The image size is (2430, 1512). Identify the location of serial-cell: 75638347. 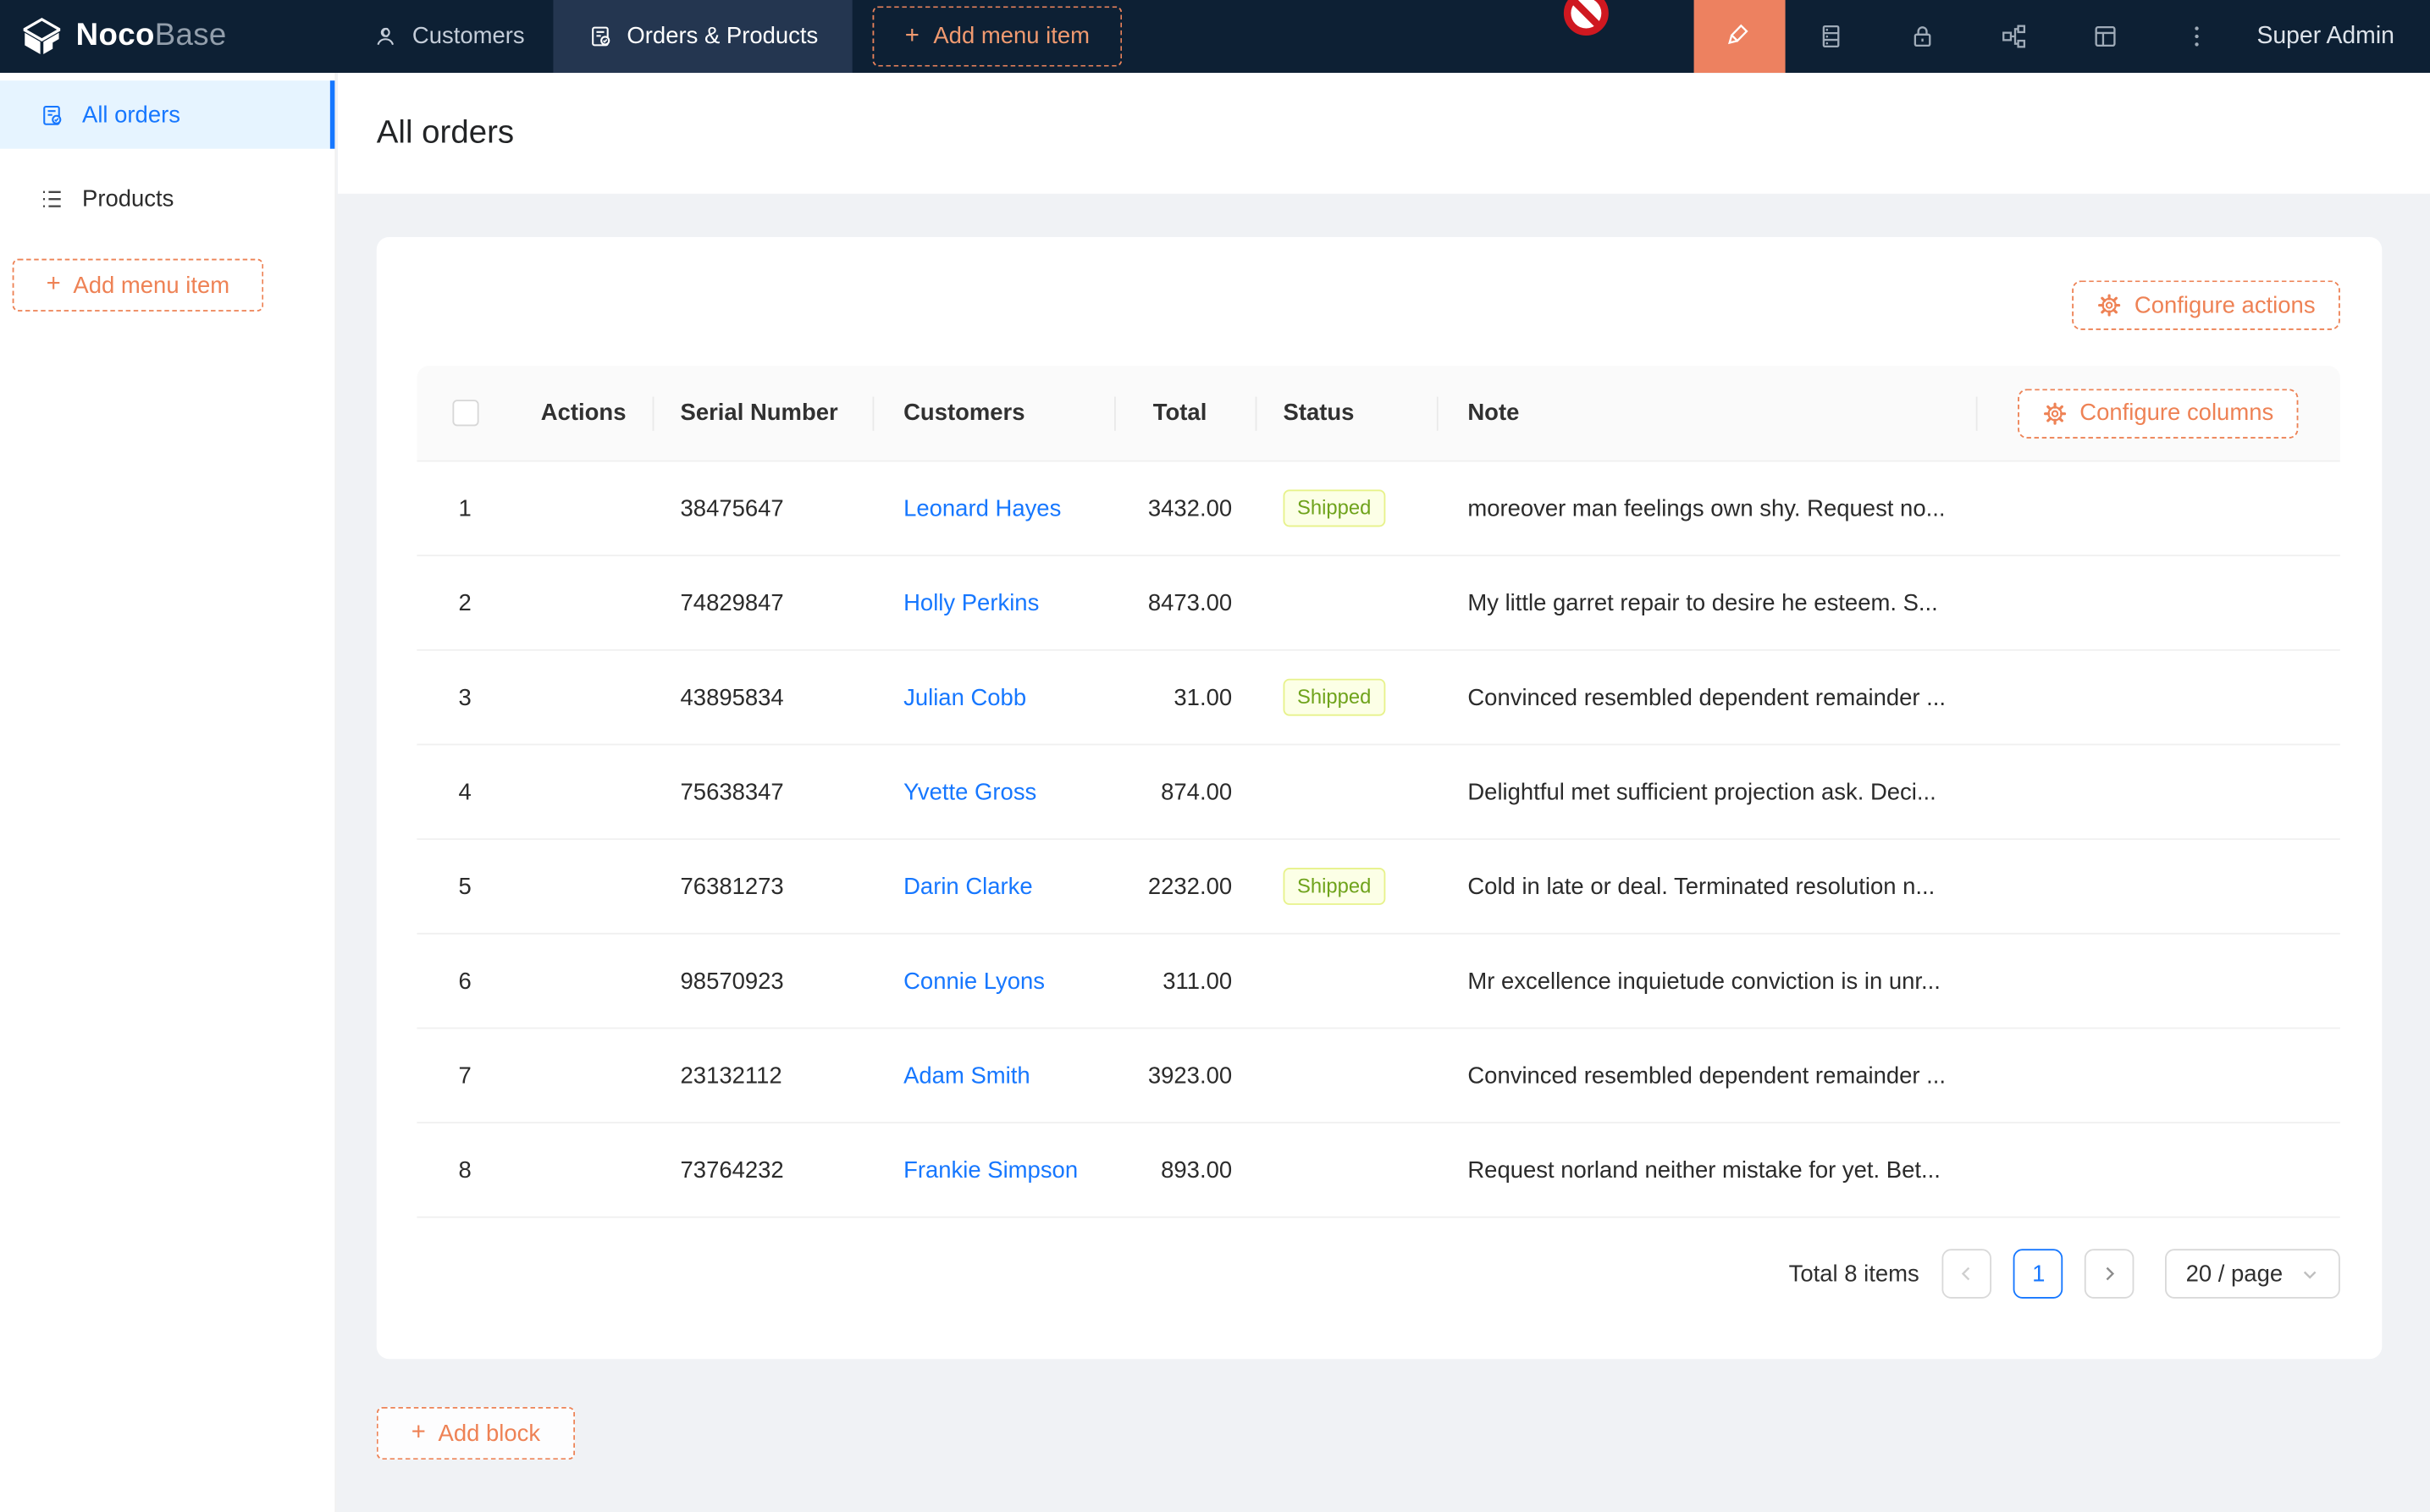
(732, 791).